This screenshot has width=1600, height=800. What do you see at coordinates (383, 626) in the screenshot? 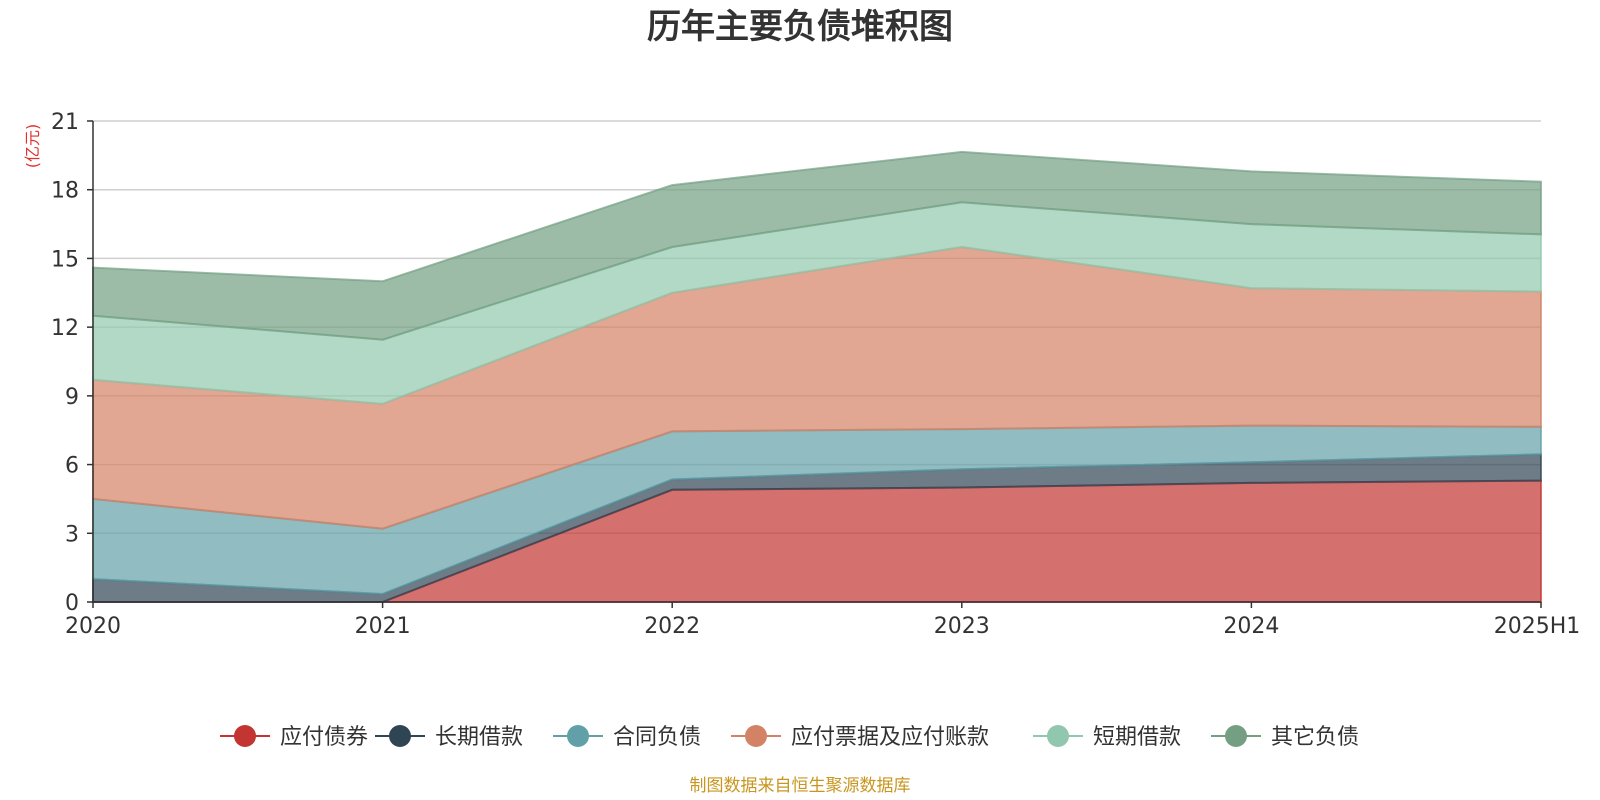
I see `x-tick-label: 2021` at bounding box center [383, 626].